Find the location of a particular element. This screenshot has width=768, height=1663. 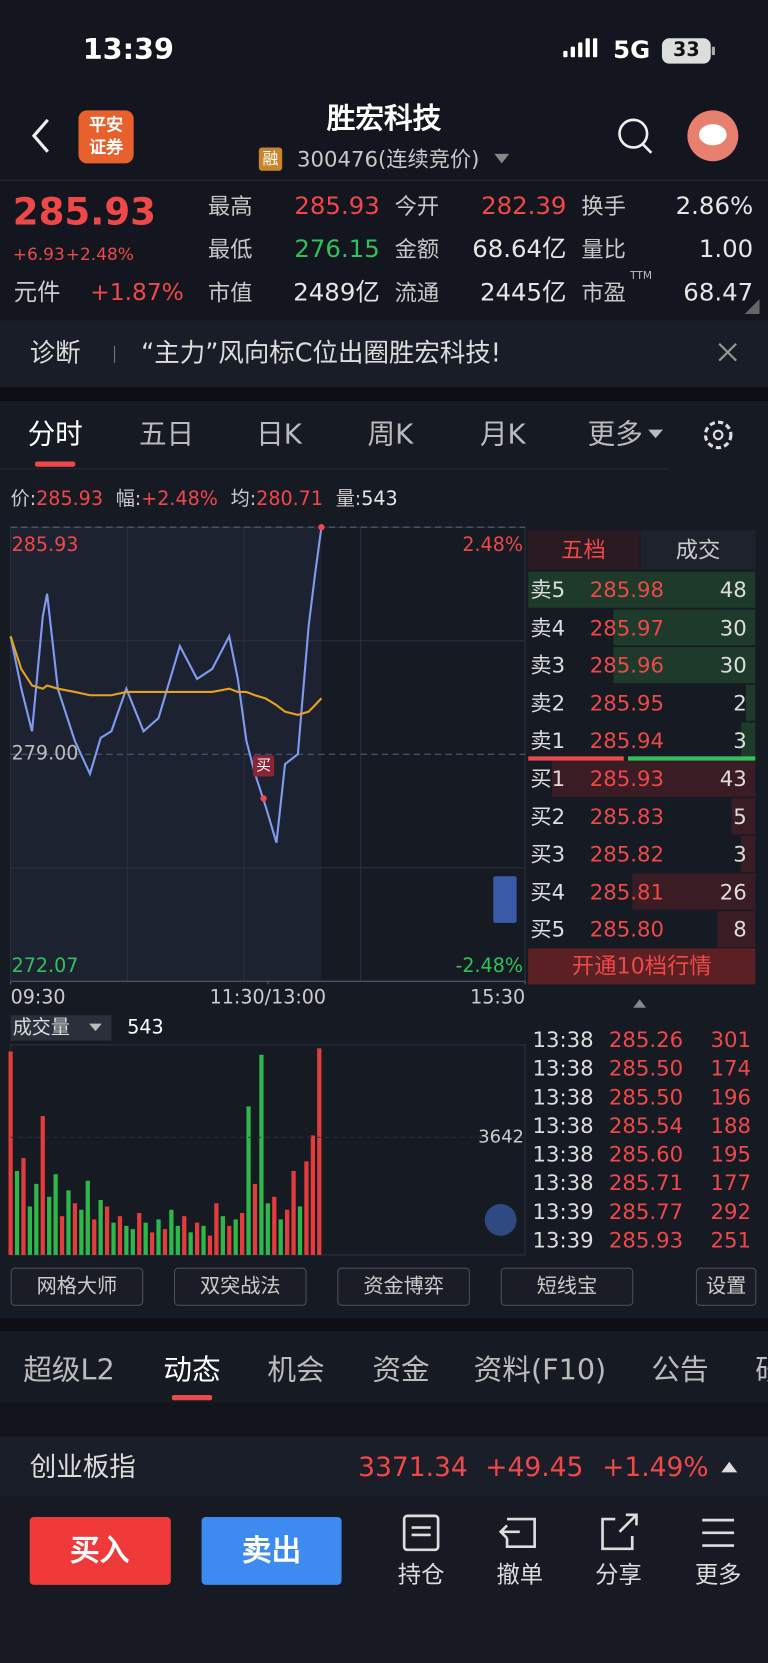

chart-tab: 五日 is located at coordinates (166, 435).